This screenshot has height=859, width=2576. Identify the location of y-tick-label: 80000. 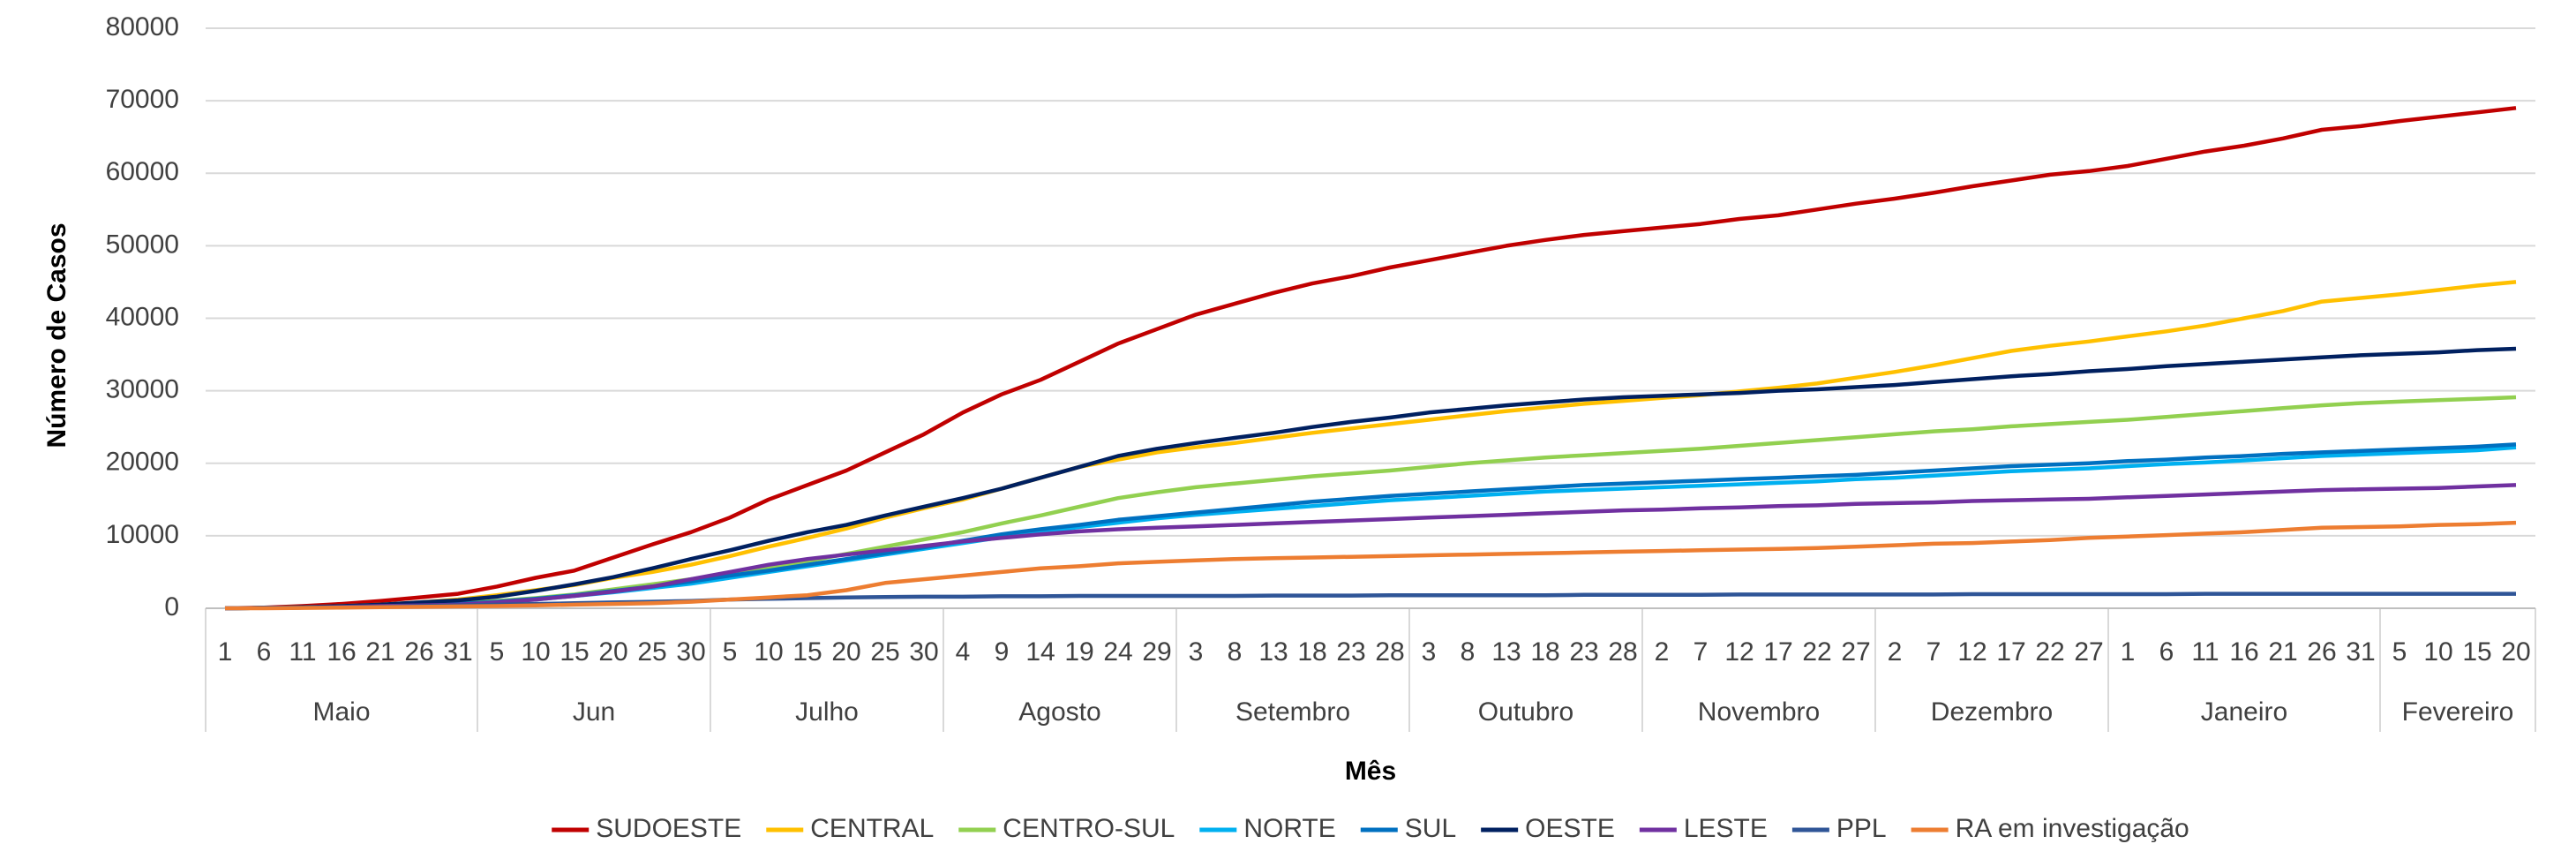
(142, 26).